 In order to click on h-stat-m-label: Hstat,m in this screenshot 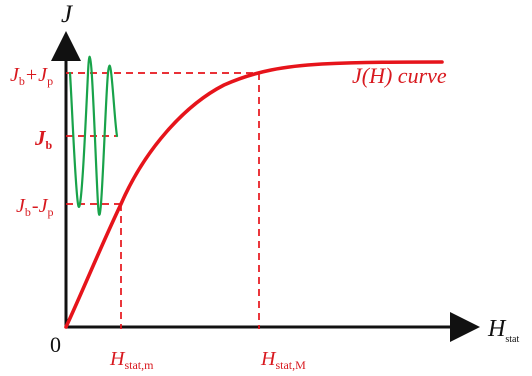, I will do `click(131, 360)`.